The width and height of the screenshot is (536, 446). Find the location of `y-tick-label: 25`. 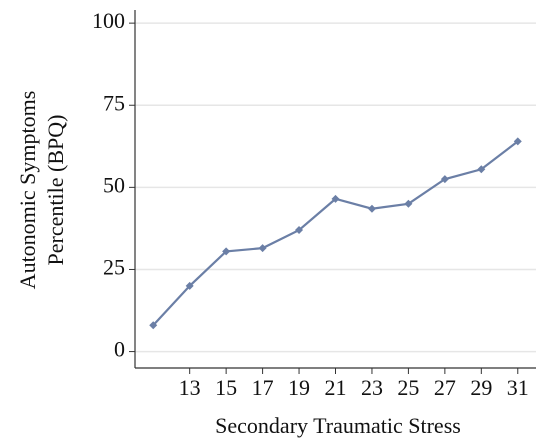

y-tick-label: 25 is located at coordinates (114, 267).